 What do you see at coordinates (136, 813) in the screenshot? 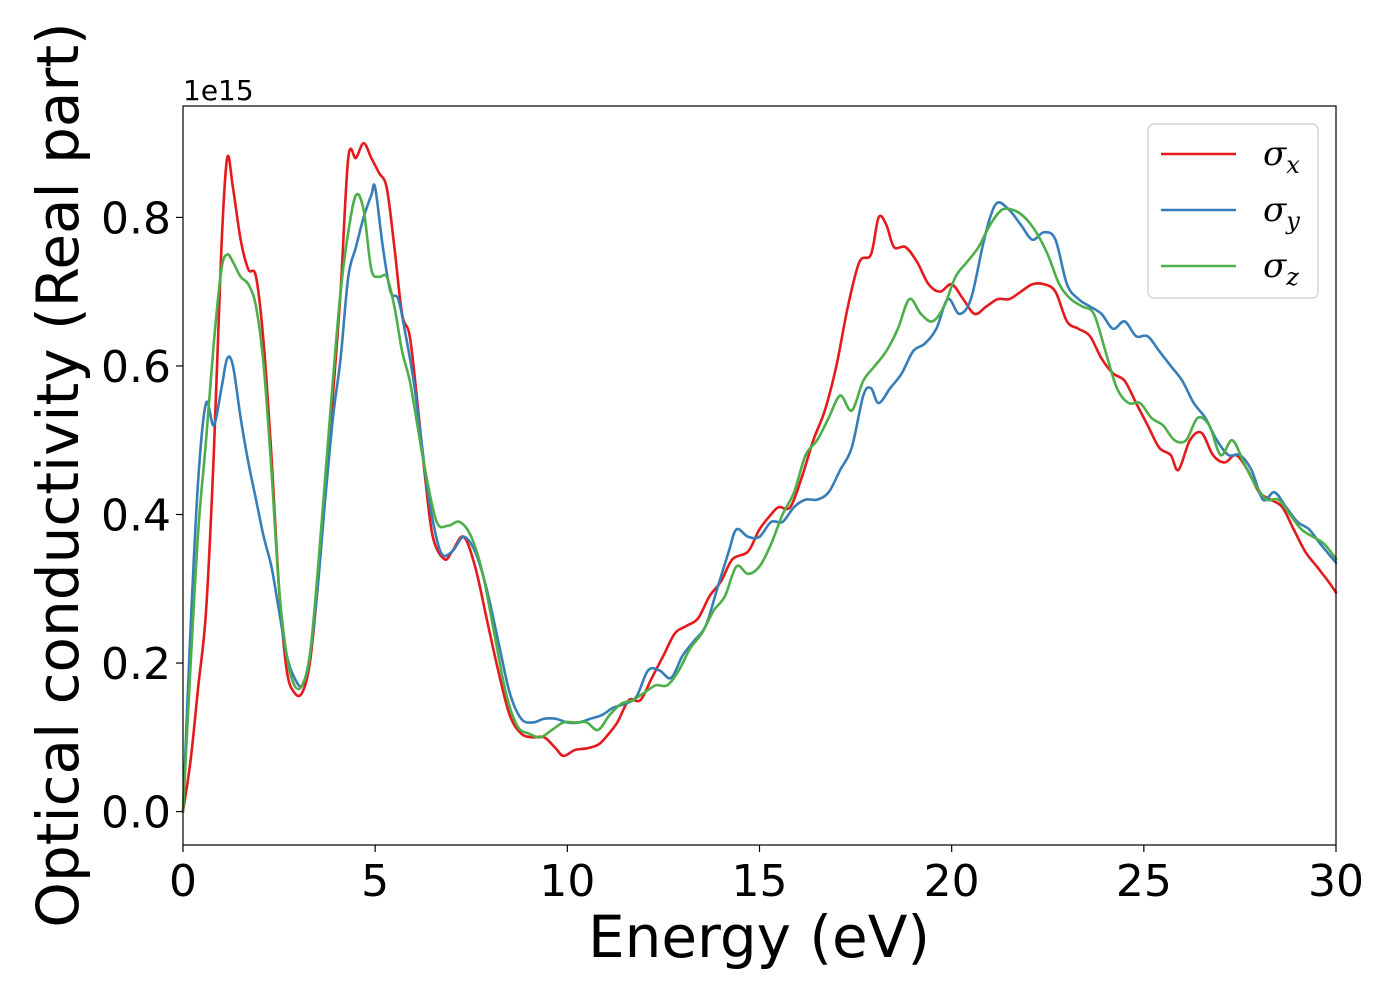
I see `y-tick-label: 0.0` at bounding box center [136, 813].